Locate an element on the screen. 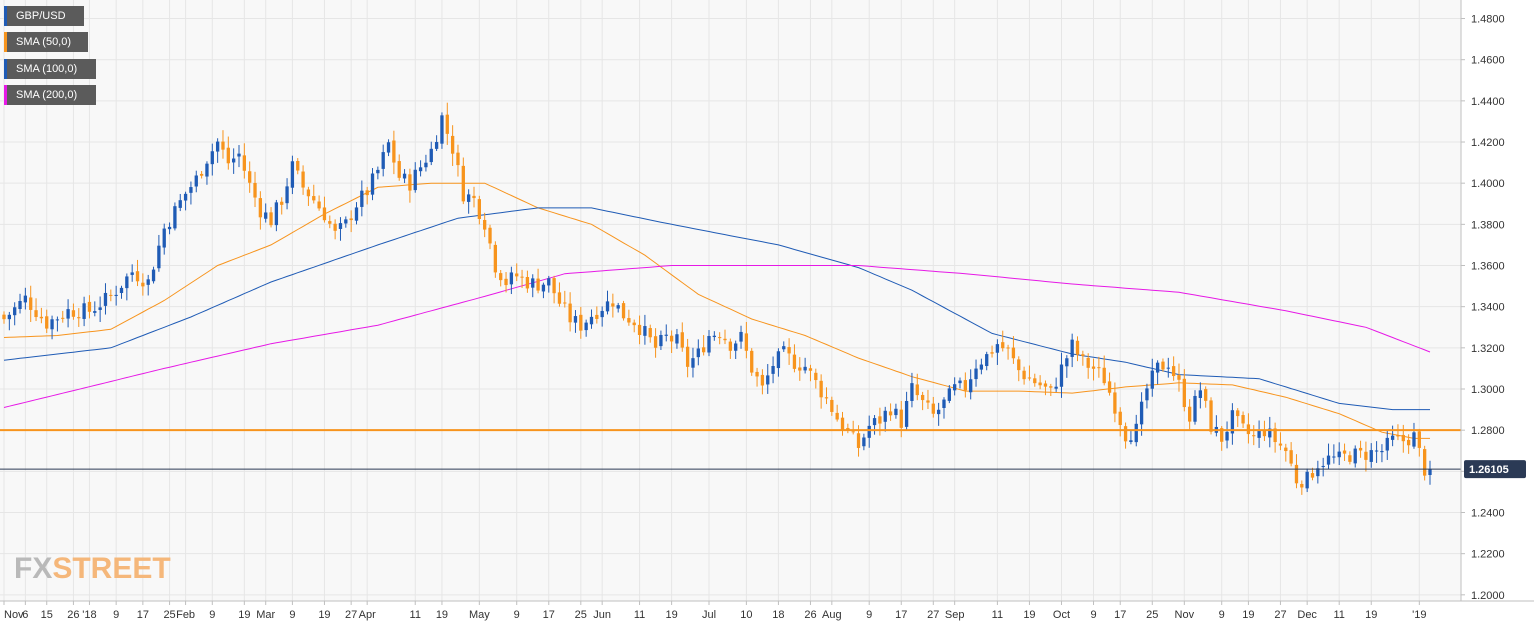 Image resolution: width=1534 pixels, height=632 pixels. x-tick-label: 11 is located at coordinates (997, 615).